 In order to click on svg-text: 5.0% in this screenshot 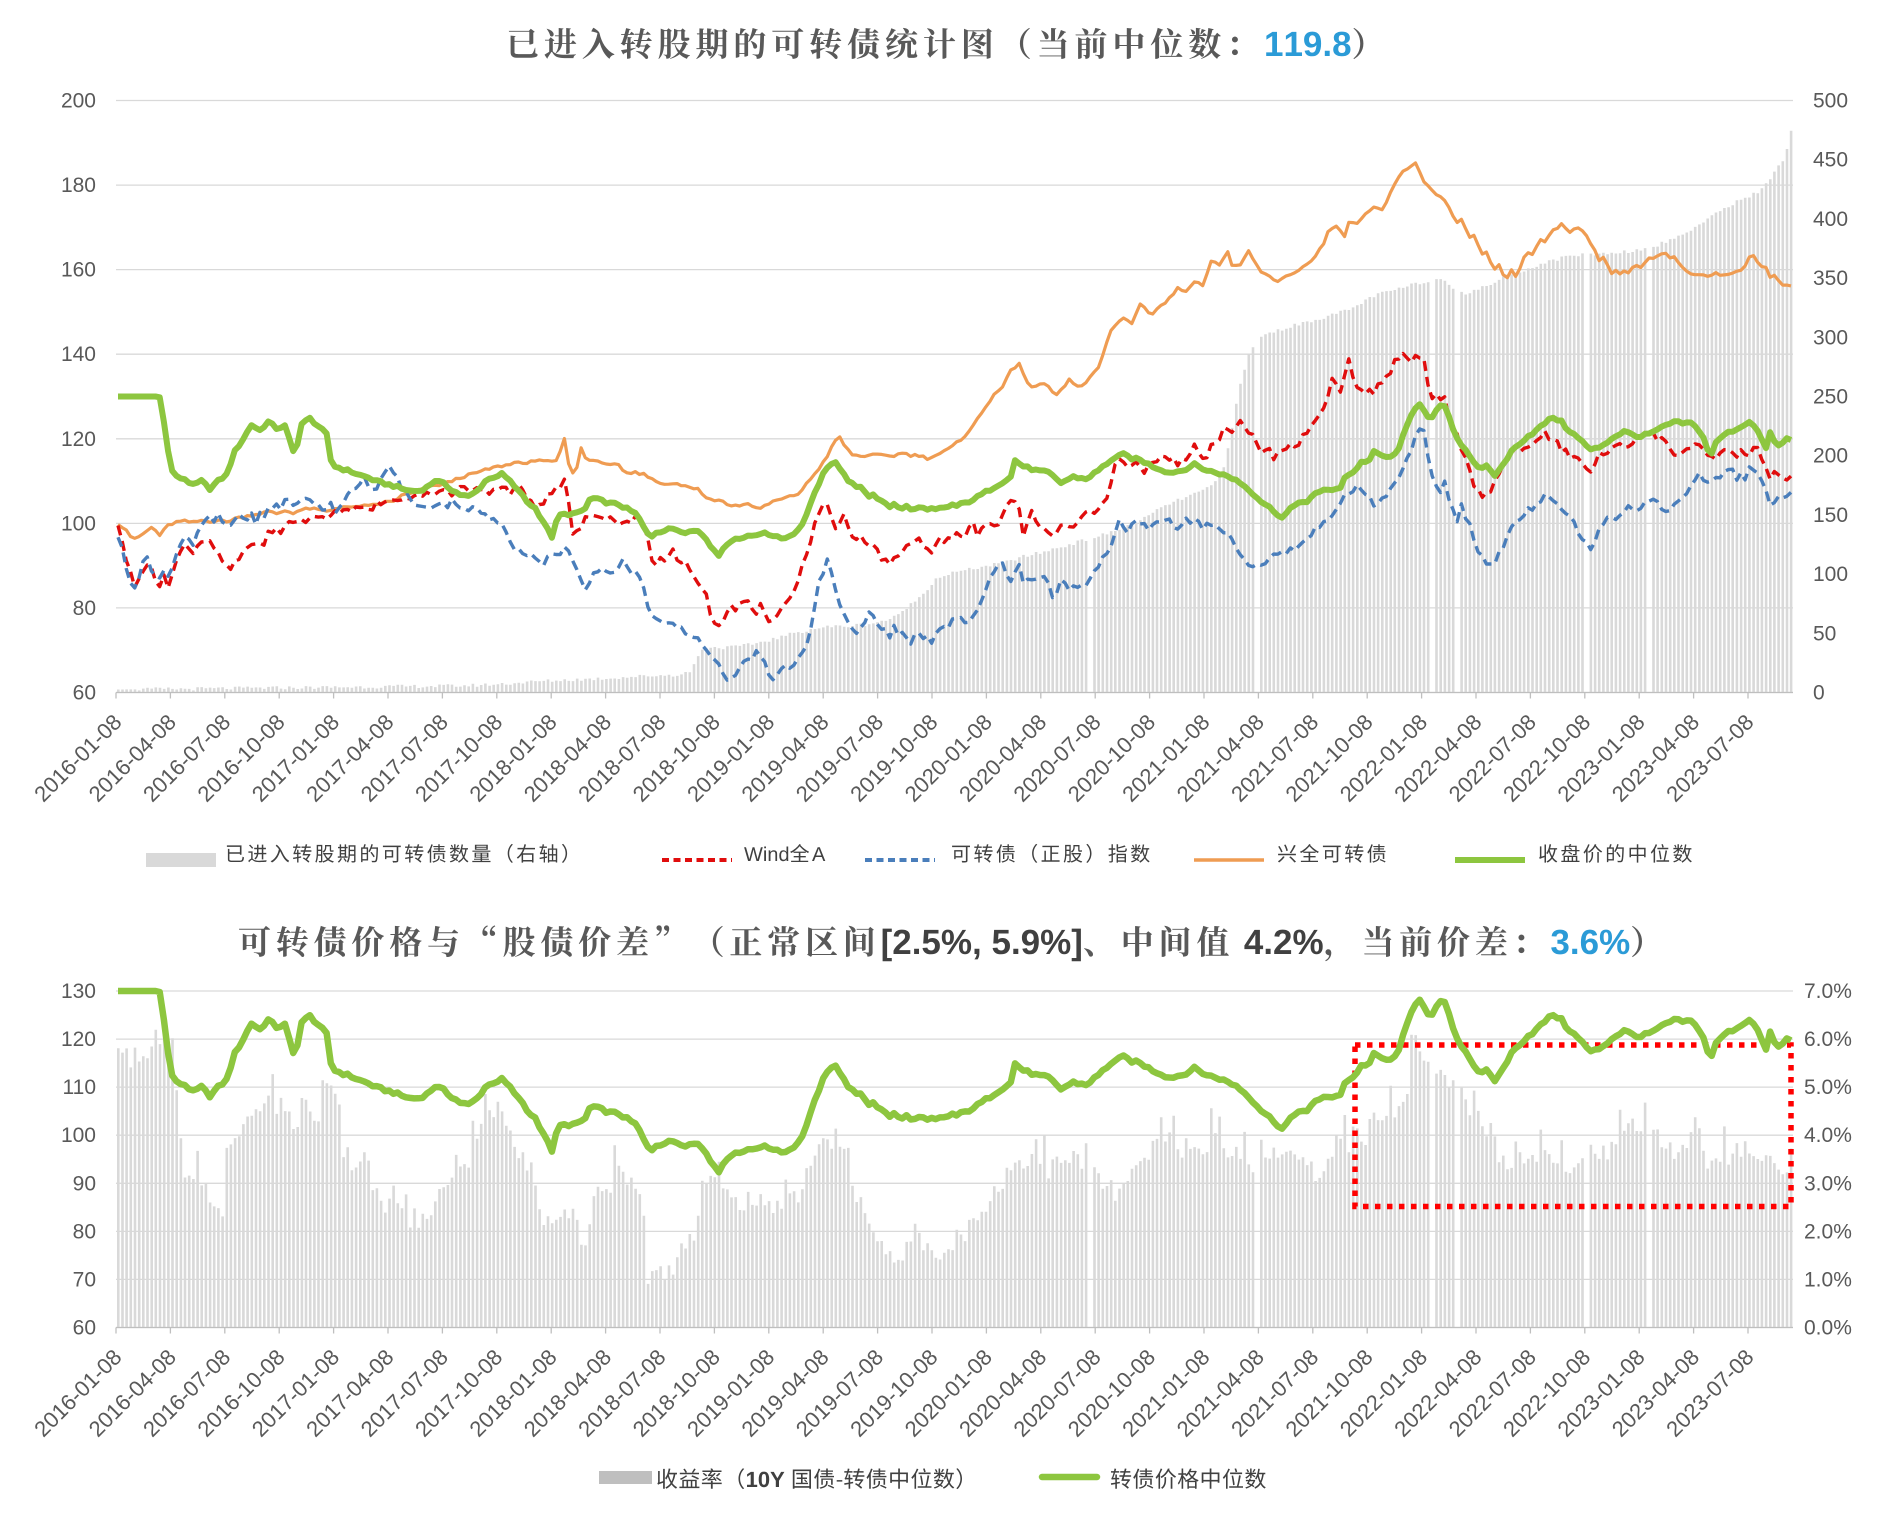, I will do `click(1828, 1087)`.